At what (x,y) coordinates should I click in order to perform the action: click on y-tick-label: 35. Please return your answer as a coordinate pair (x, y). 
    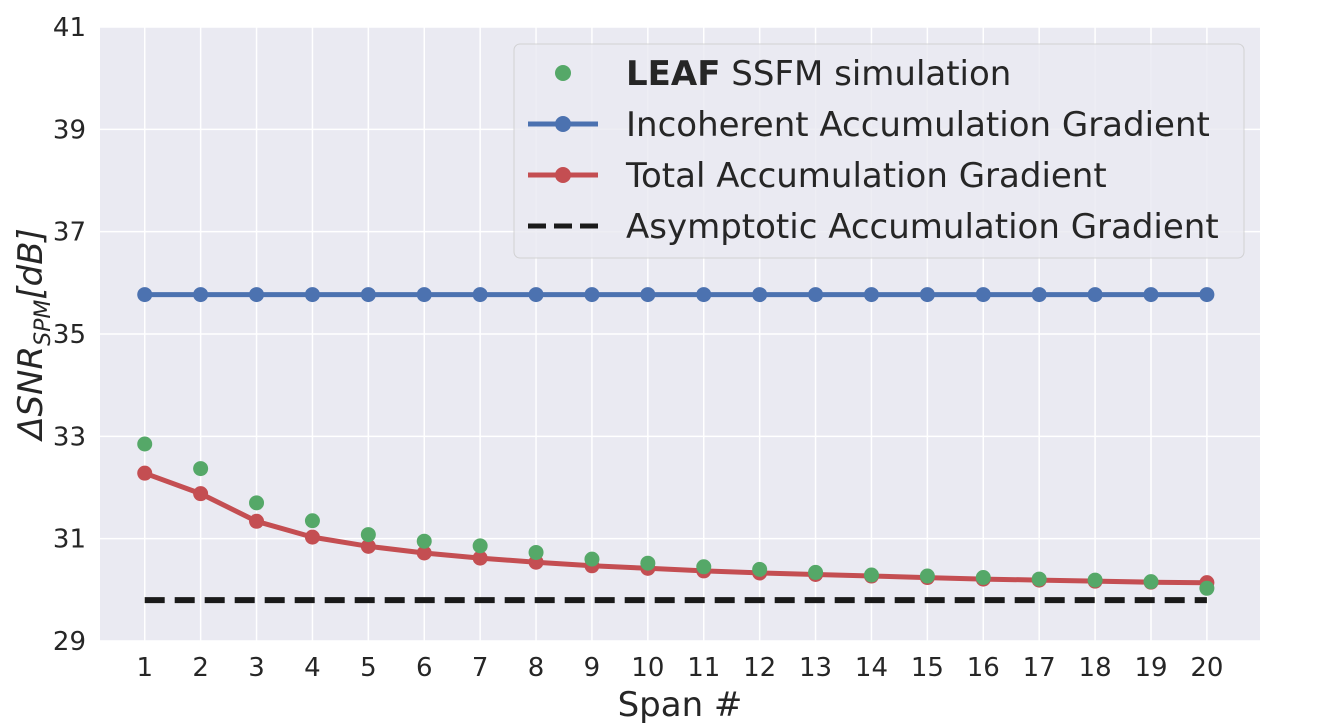
    Looking at the image, I should click on (69, 335).